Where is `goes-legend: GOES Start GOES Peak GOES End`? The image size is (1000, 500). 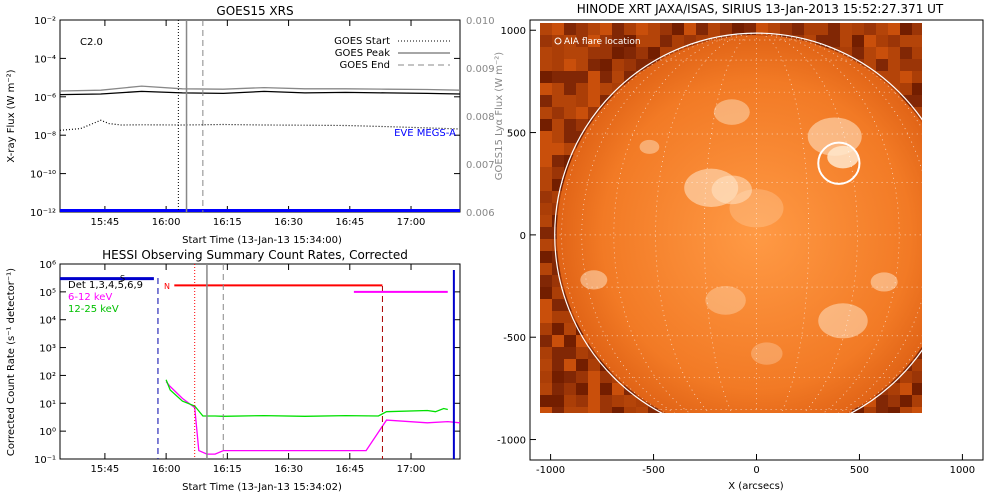 goes-legend: GOES Start GOES Peak GOES End is located at coordinates (392, 53).